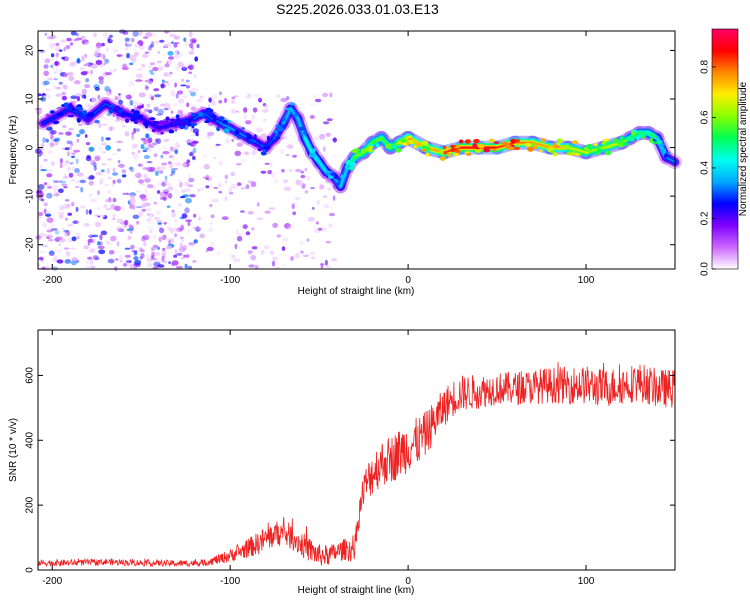 Image resolution: width=750 pixels, height=600 pixels. Describe the element at coordinates (13, 450) in the screenshot. I see `snr-y-label: SNR (10 * v/v)` at that location.